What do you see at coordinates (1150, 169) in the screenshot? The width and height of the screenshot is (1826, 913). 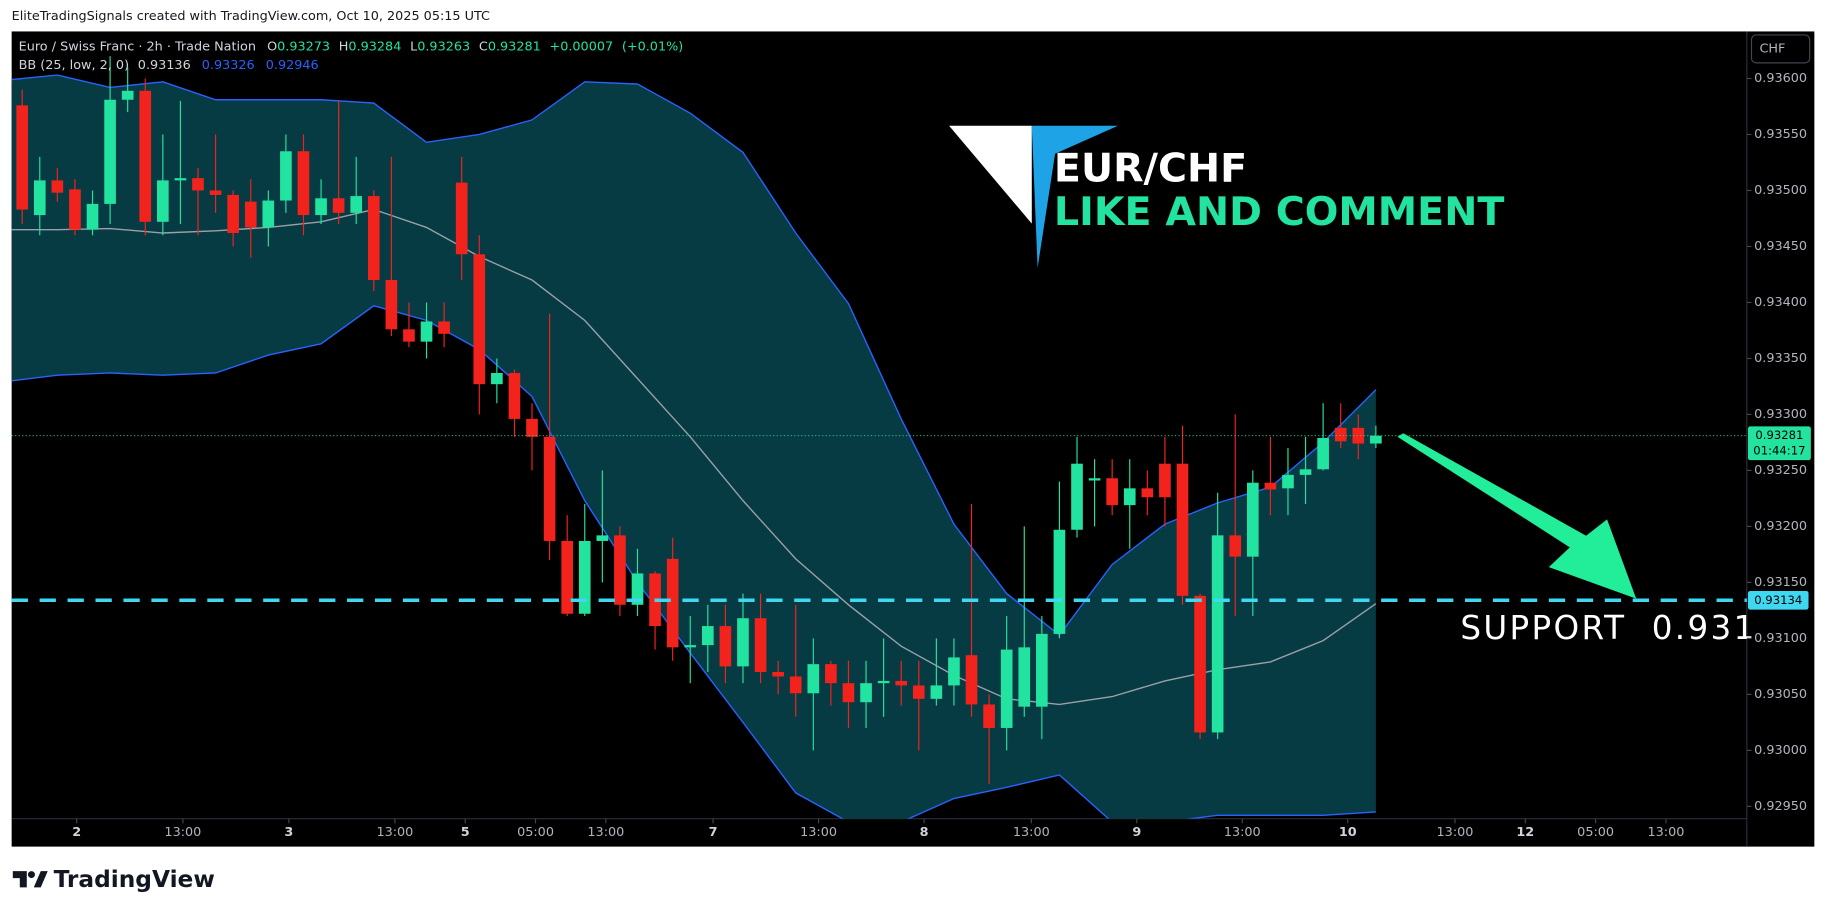 I see `pair-annotation: EUR/CHF` at bounding box center [1150, 169].